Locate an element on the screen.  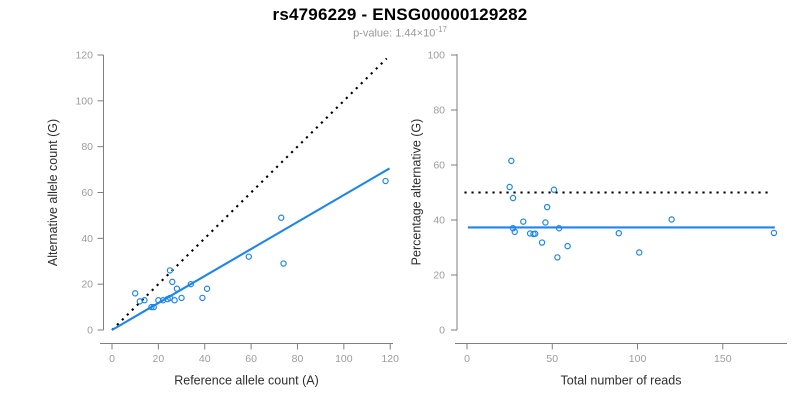
pvalue-prefix: p-value: 1.44 is located at coordinates (385, 33).